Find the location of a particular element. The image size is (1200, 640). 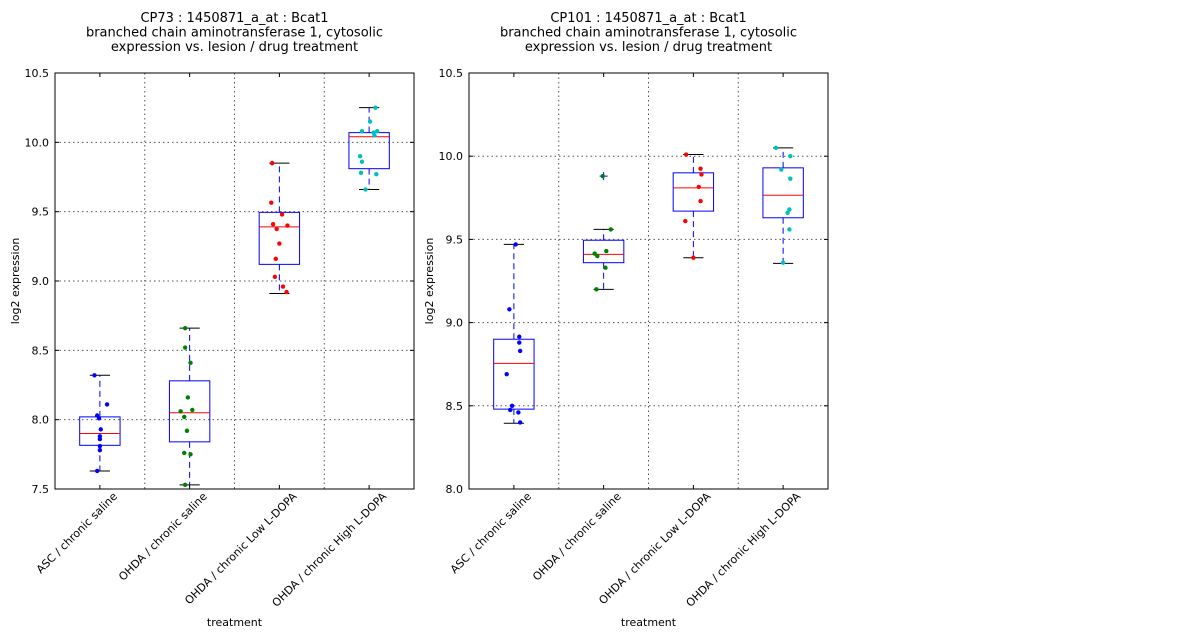

y-tick-label: 9.5 is located at coordinates (41, 212).